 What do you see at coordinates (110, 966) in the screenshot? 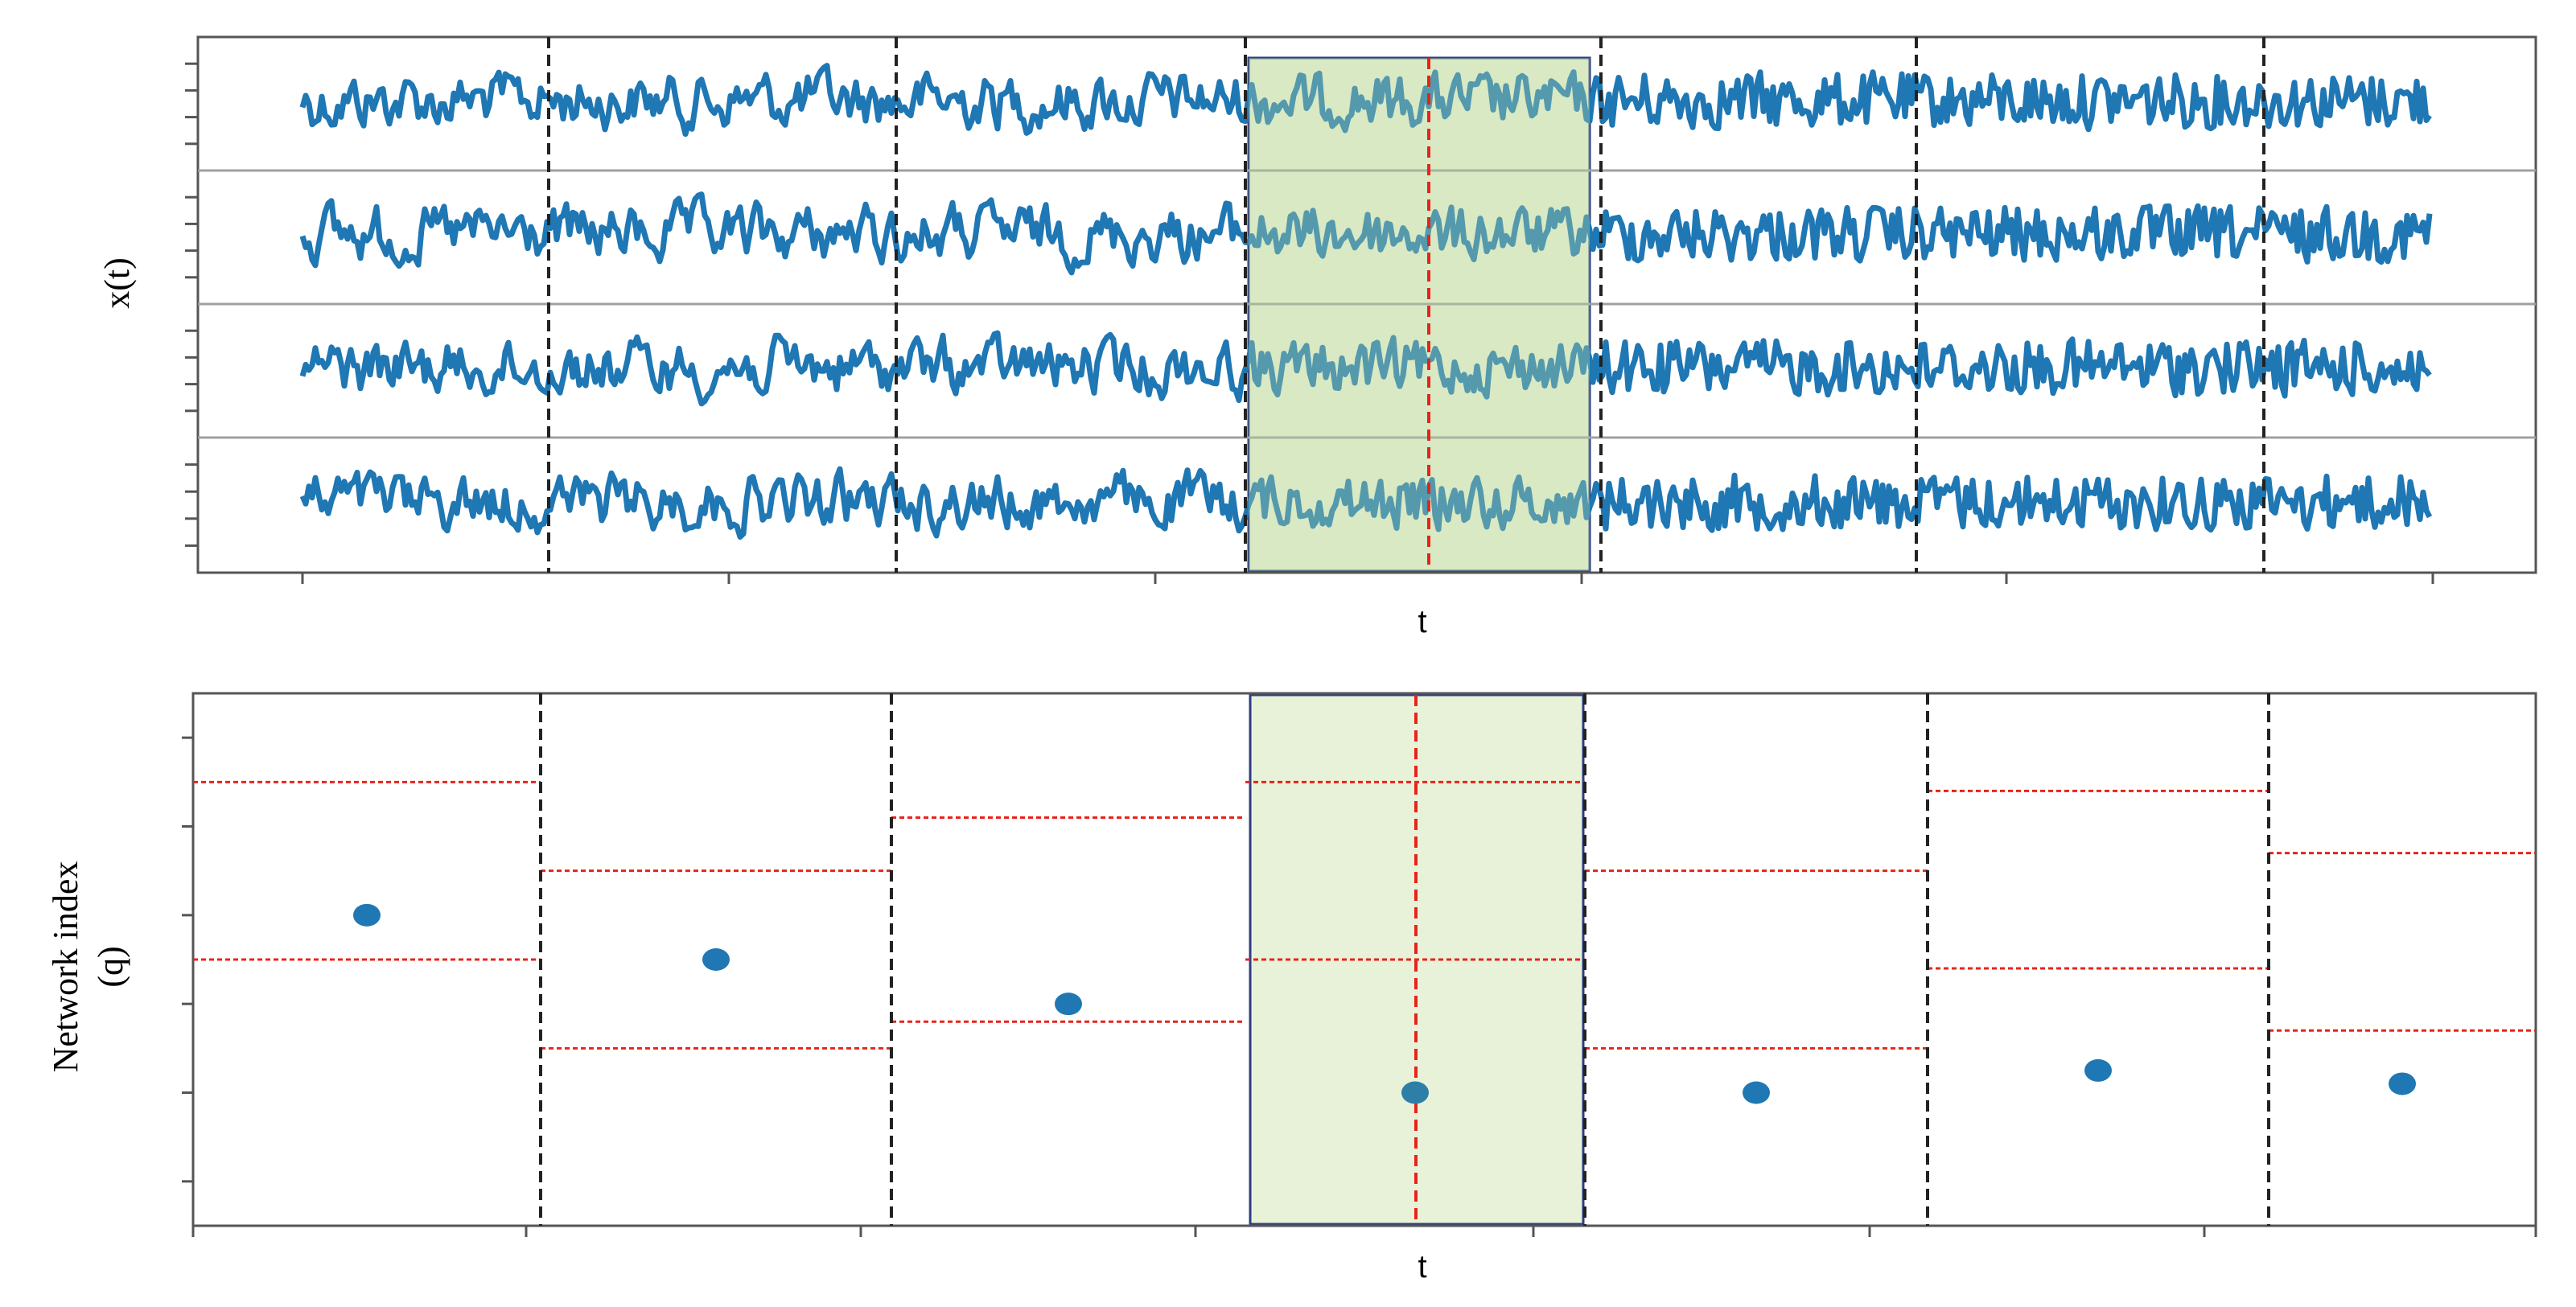
I see `bottom-y-axis-label-line2: (q)` at bounding box center [110, 966].